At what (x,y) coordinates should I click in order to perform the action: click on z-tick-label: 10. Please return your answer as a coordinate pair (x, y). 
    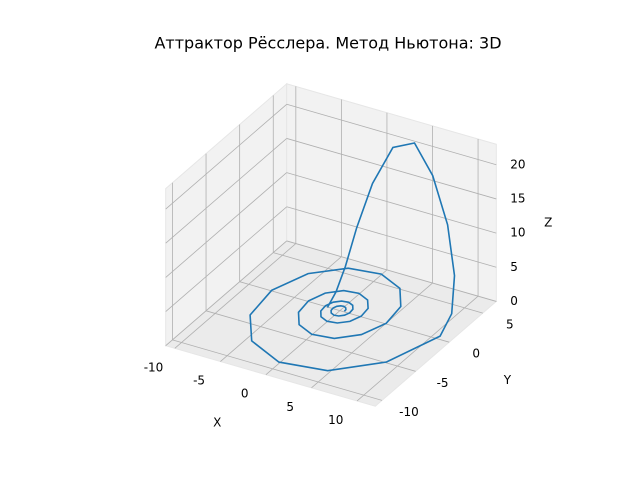
    Looking at the image, I should click on (517, 233).